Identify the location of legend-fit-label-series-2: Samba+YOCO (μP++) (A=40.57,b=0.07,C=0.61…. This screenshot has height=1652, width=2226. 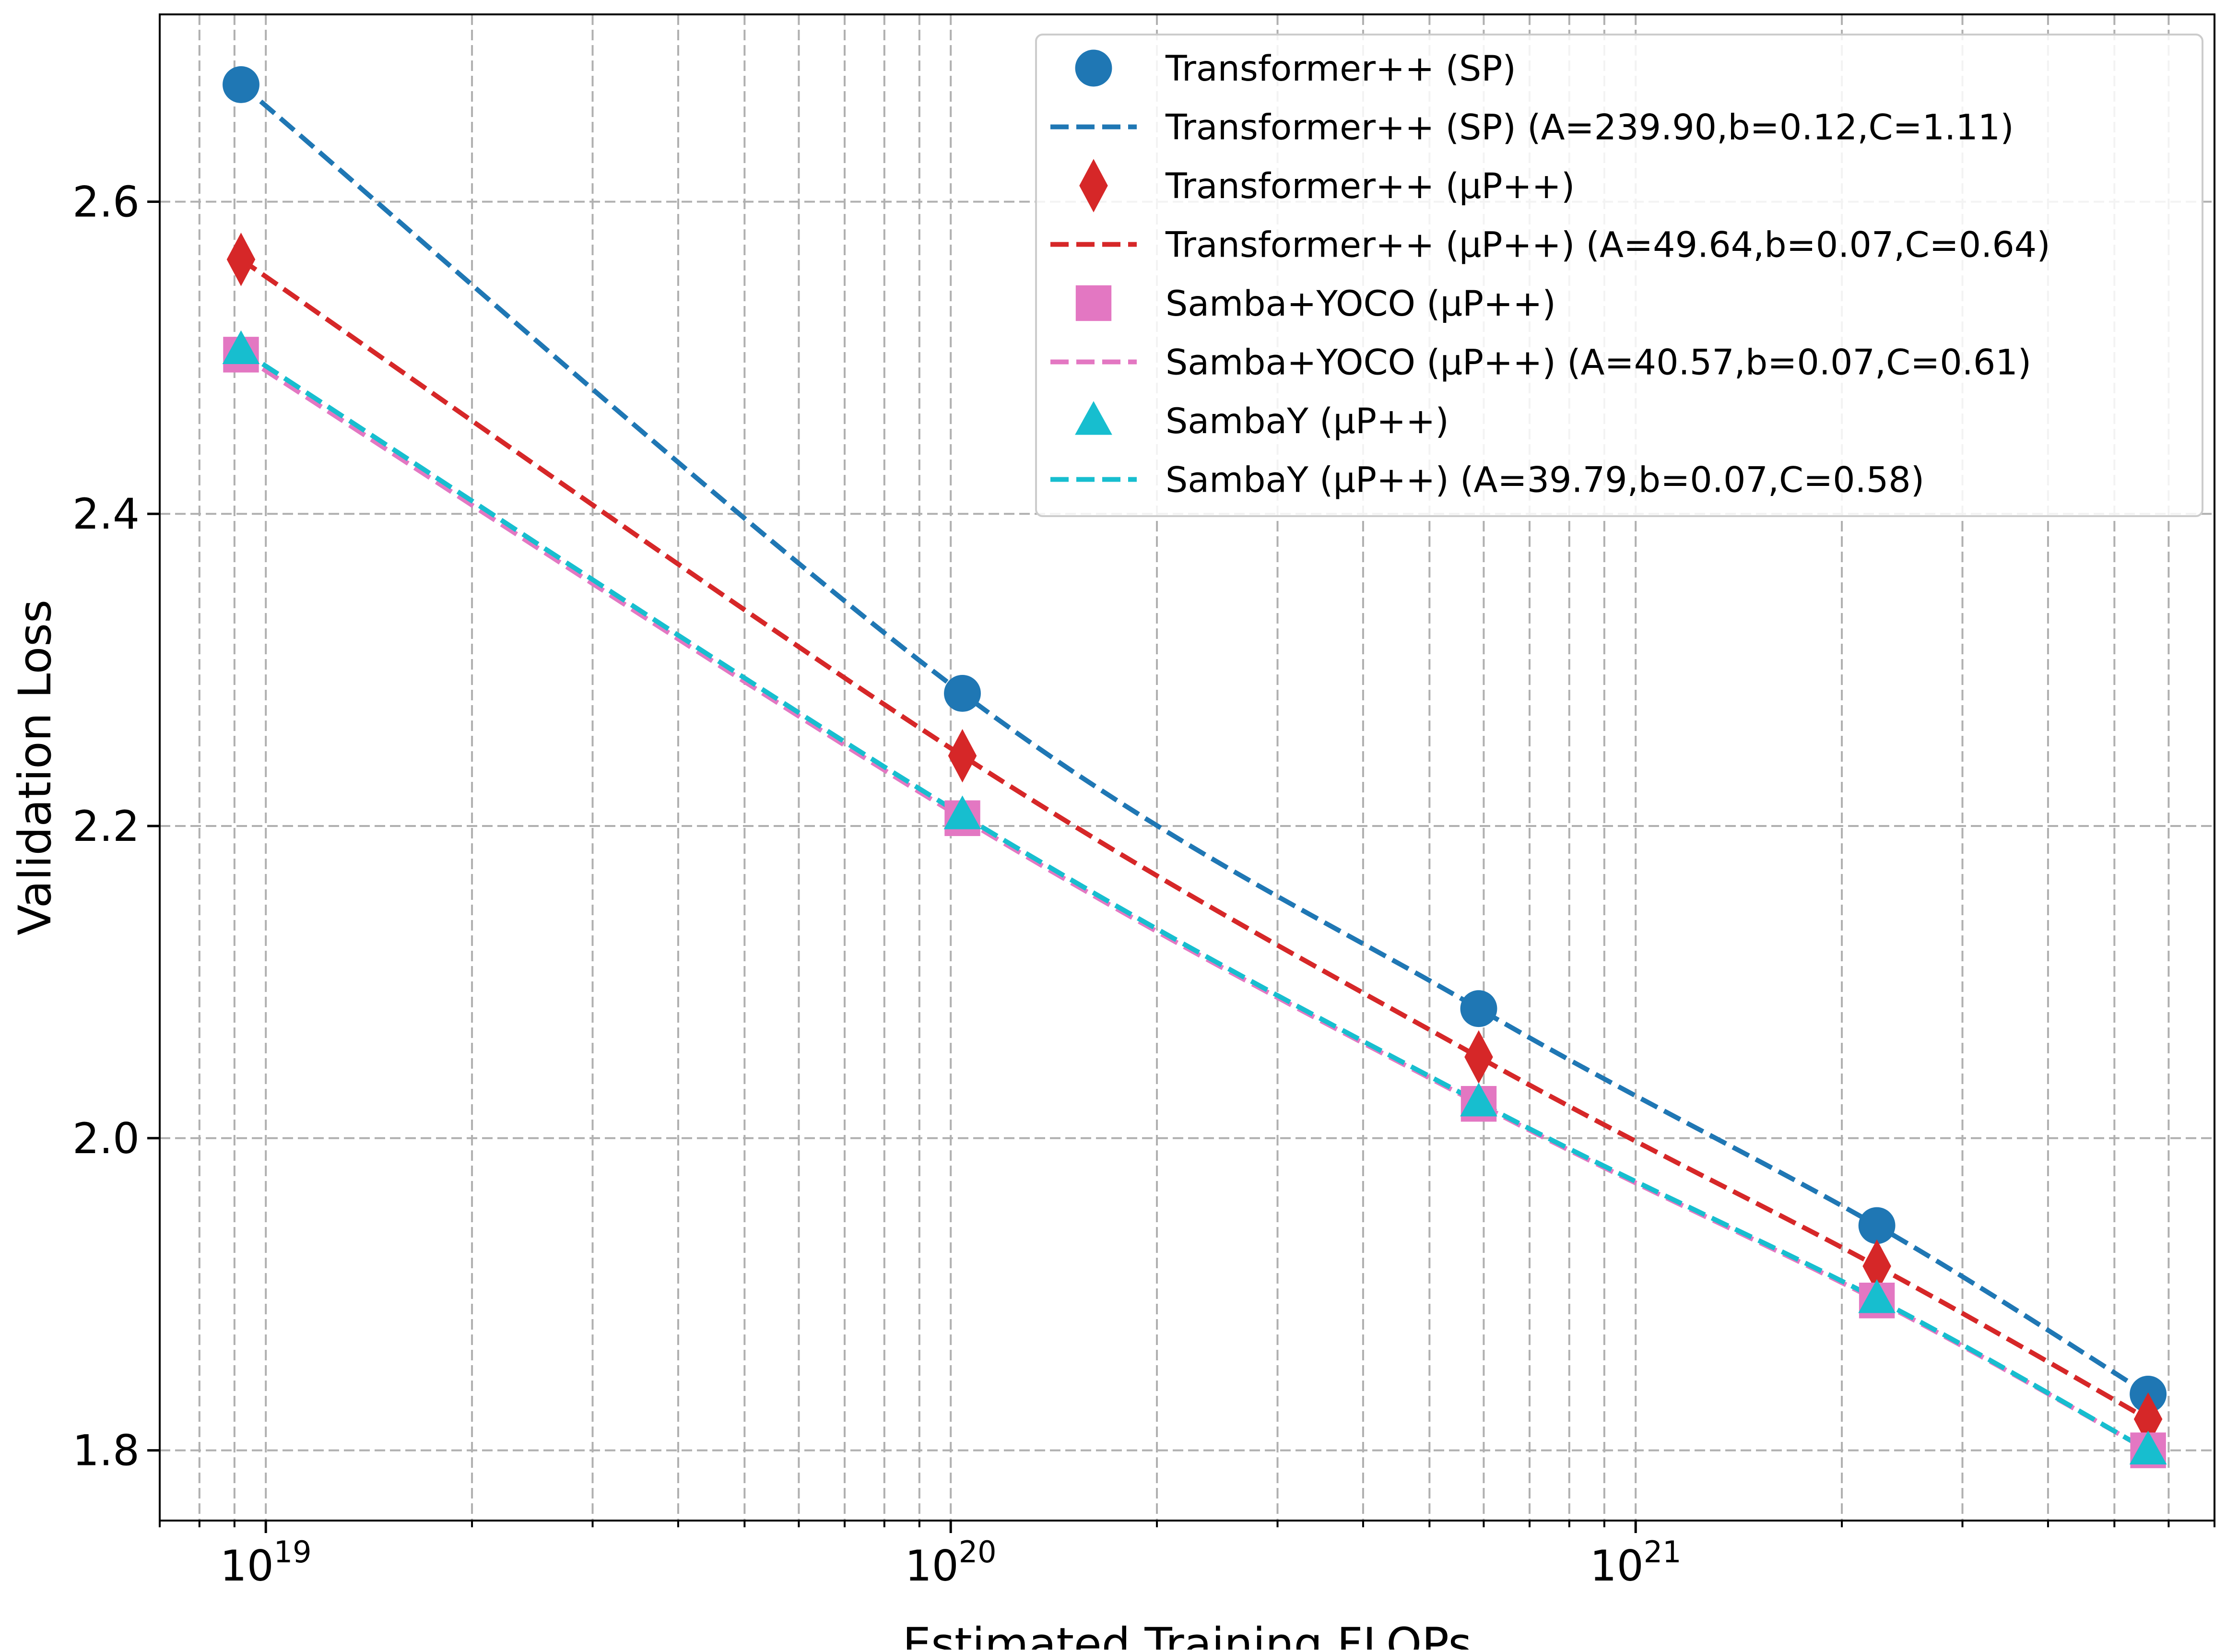
(1599, 363).